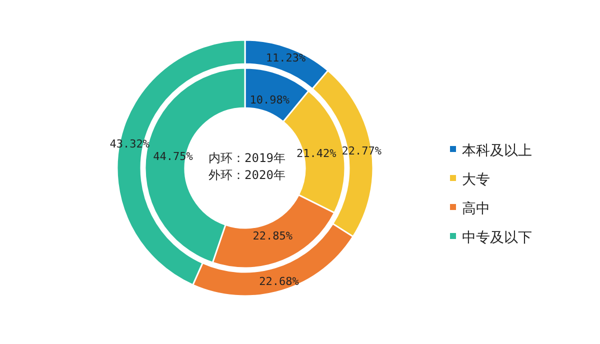  Describe the element at coordinates (286, 57) in the screenshot. I see `data-label: 11.23%` at that location.